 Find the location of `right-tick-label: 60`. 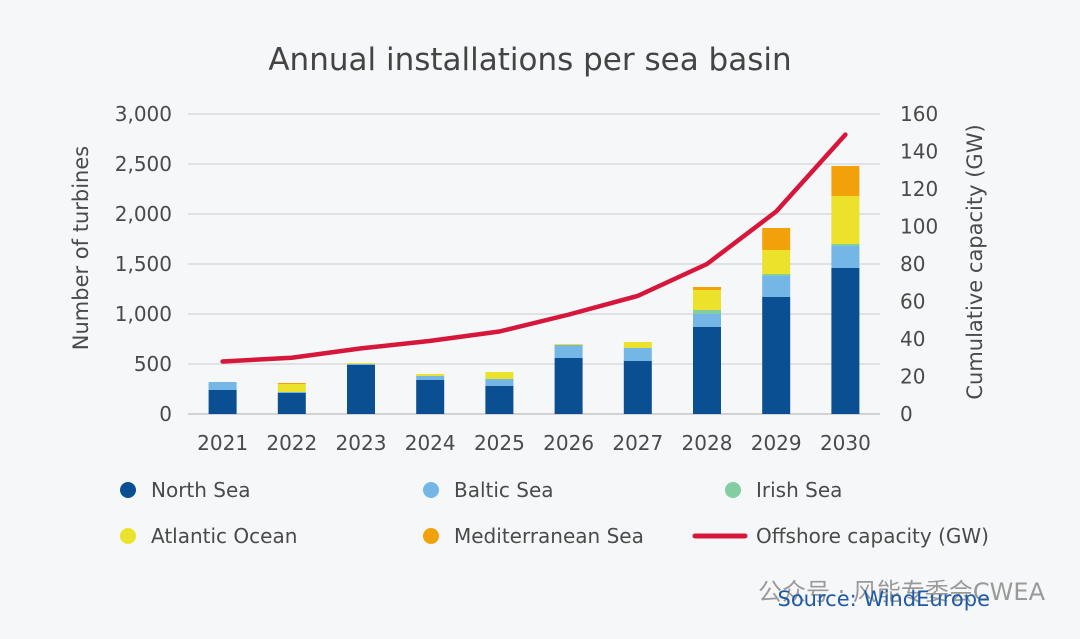

right-tick-label: 60 is located at coordinates (912, 302).